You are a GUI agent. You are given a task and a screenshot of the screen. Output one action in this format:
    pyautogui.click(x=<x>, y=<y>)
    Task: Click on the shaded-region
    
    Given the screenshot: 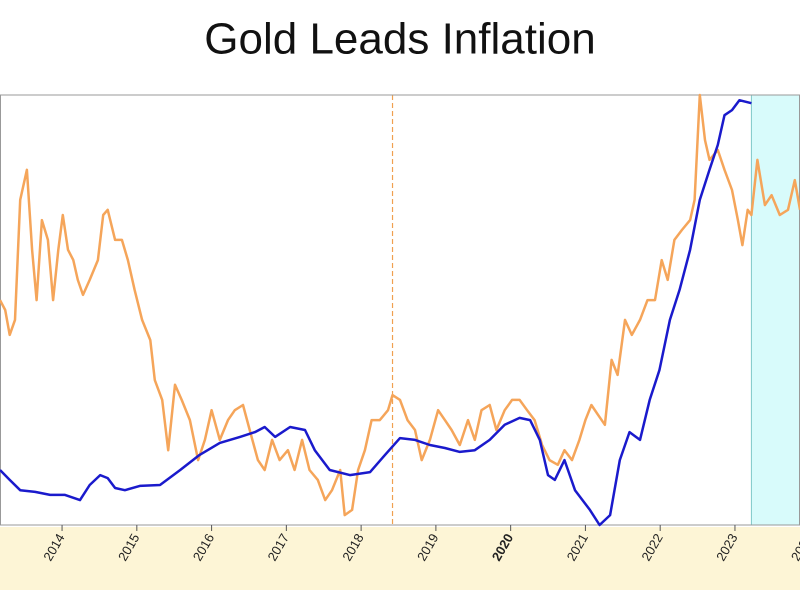 What is the action you would take?
    pyautogui.click(x=775, y=310)
    